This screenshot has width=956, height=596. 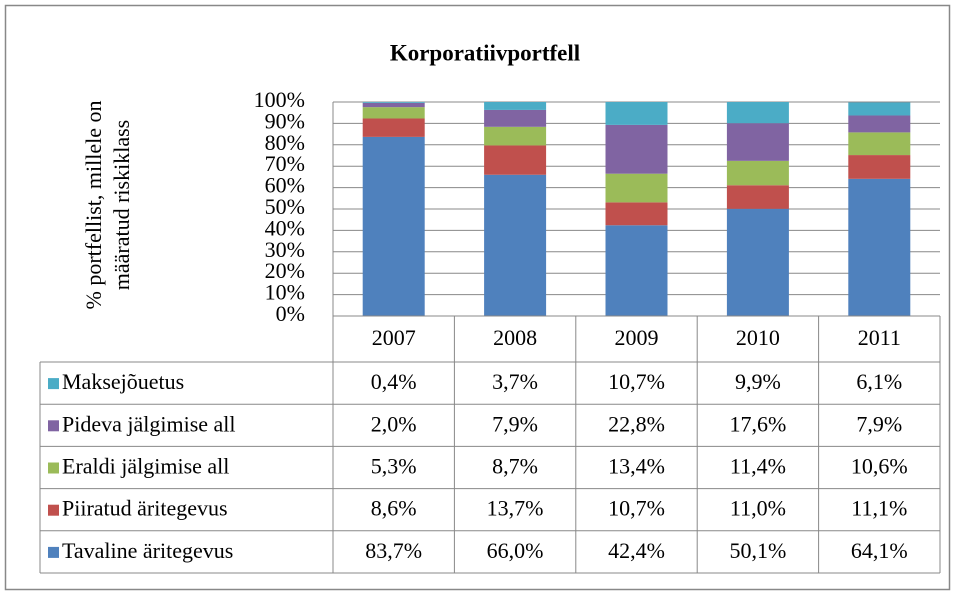 I want to click on table-value: 5,3%, so click(x=394, y=466).